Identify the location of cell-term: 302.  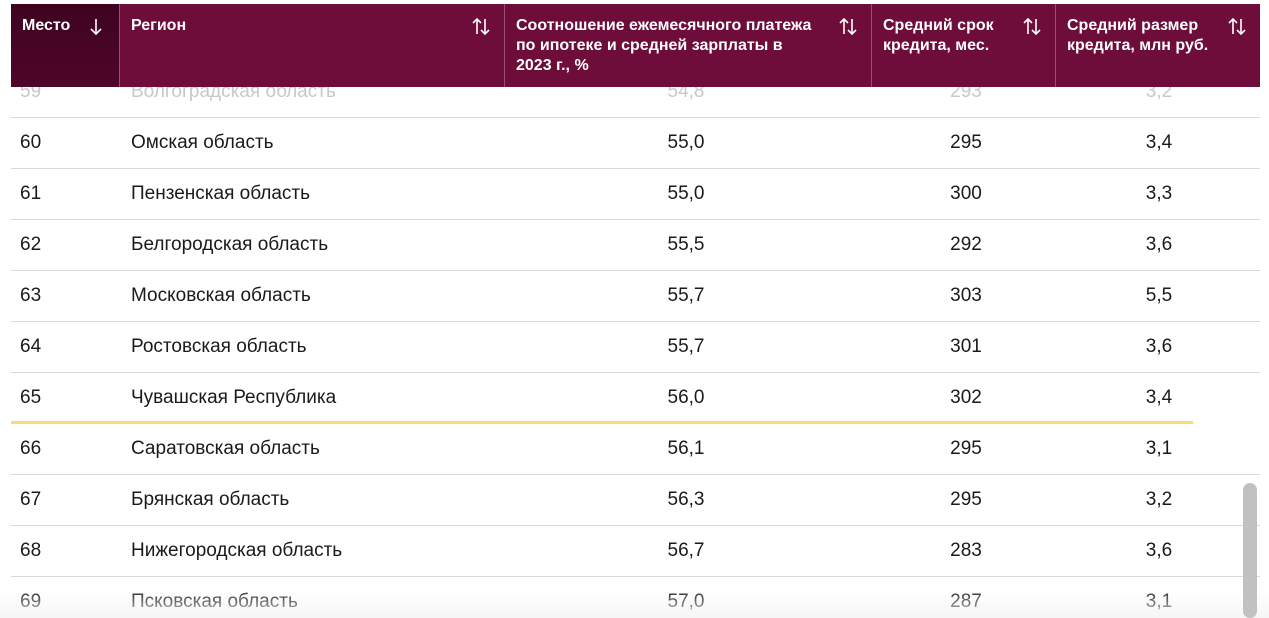
(966, 397).